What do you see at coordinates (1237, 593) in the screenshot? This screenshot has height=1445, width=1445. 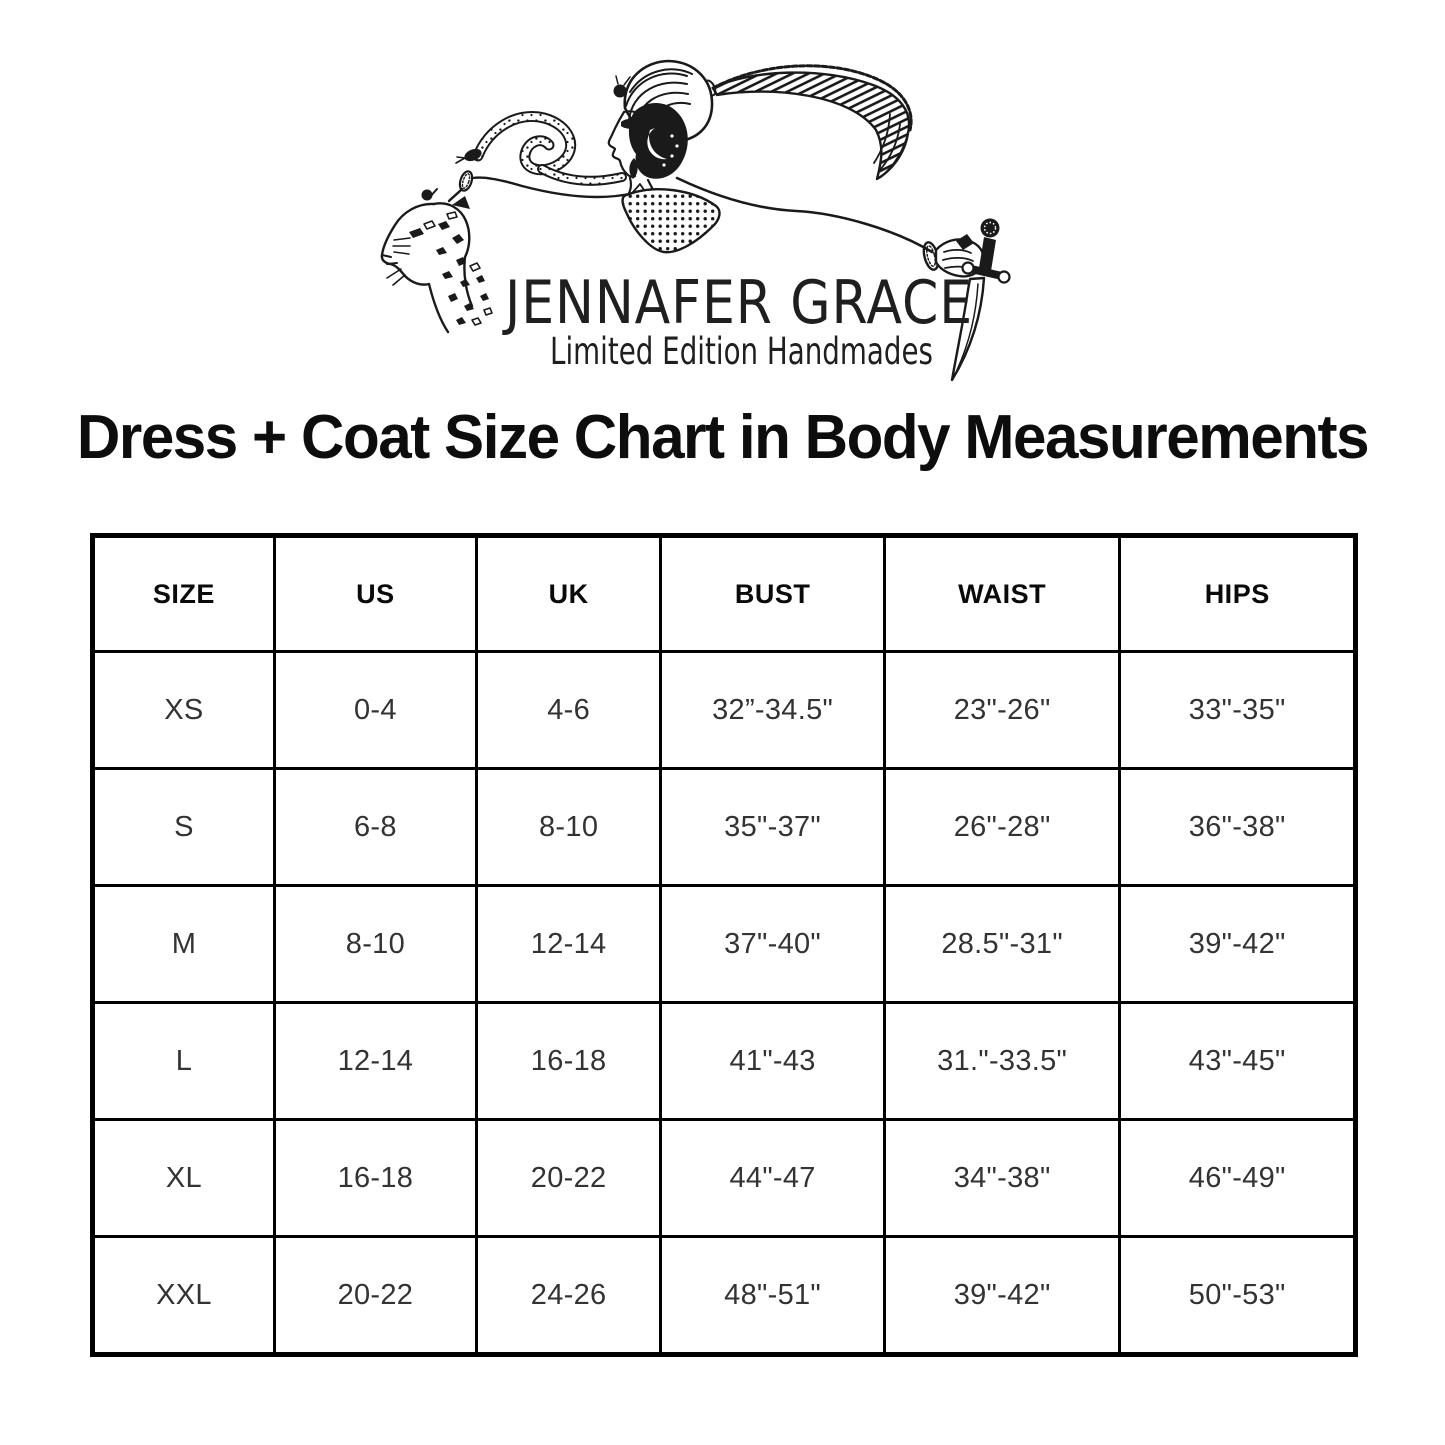 I see `column-header-hips: HIPS` at bounding box center [1237, 593].